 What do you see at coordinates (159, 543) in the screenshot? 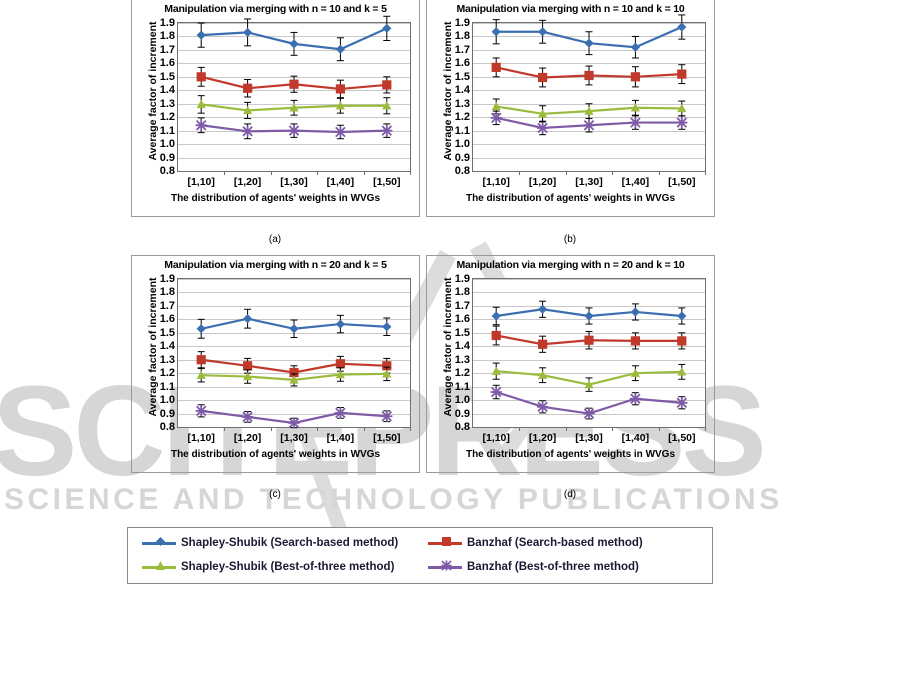
I see `legend-marker-diamond-icon` at bounding box center [159, 543].